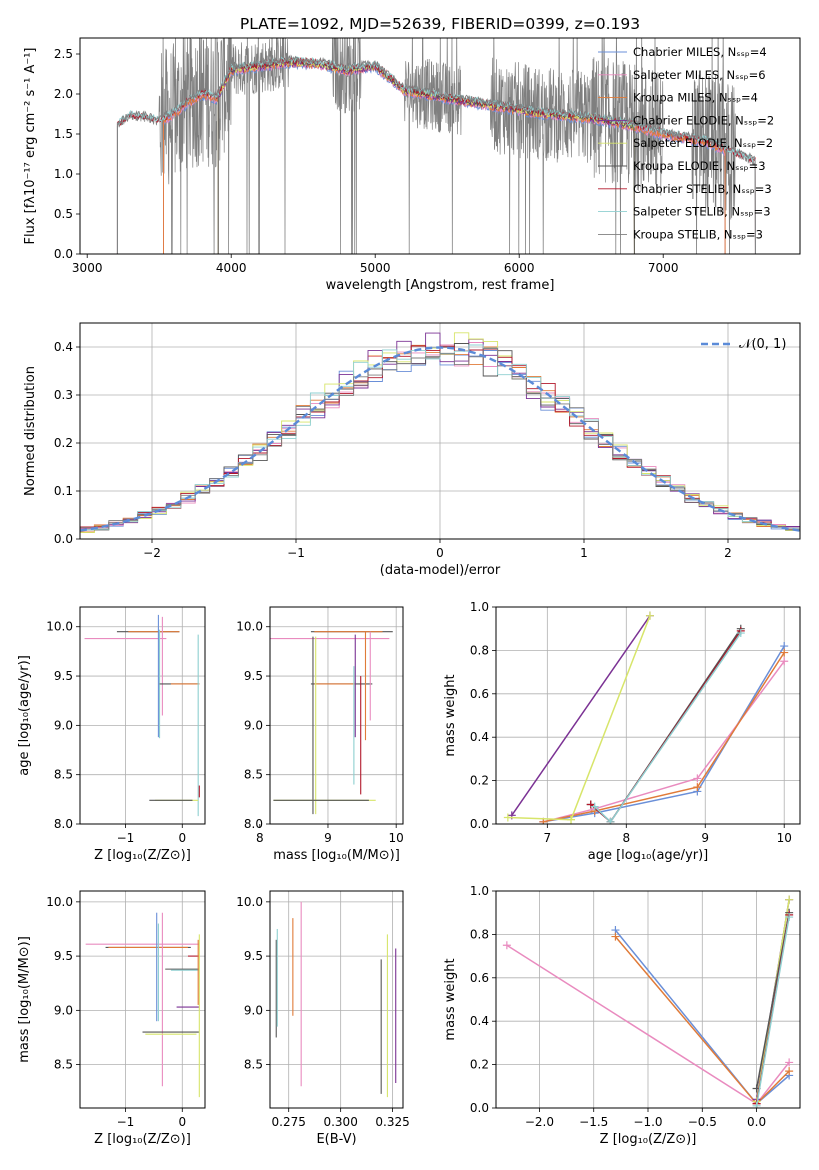 This screenshot has height=1170, width=819. I want to click on x-tick-label: 0.0, so click(756, 1122).